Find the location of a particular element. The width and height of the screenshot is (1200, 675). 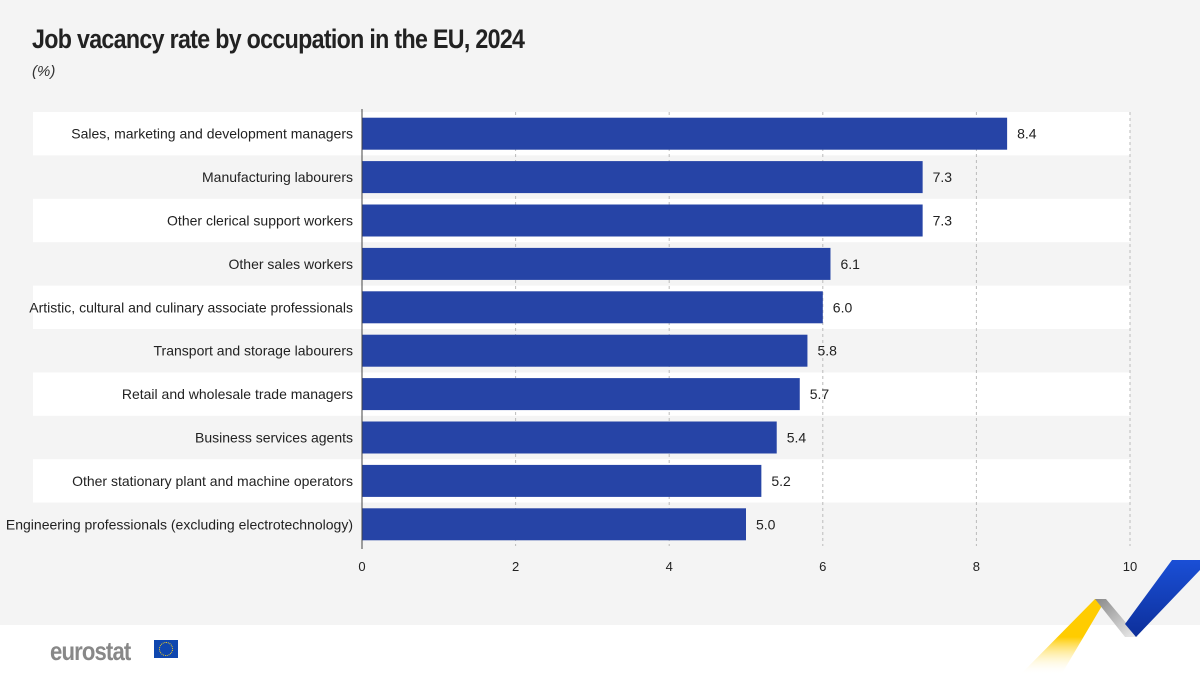

data-label: 5.7 is located at coordinates (820, 394).